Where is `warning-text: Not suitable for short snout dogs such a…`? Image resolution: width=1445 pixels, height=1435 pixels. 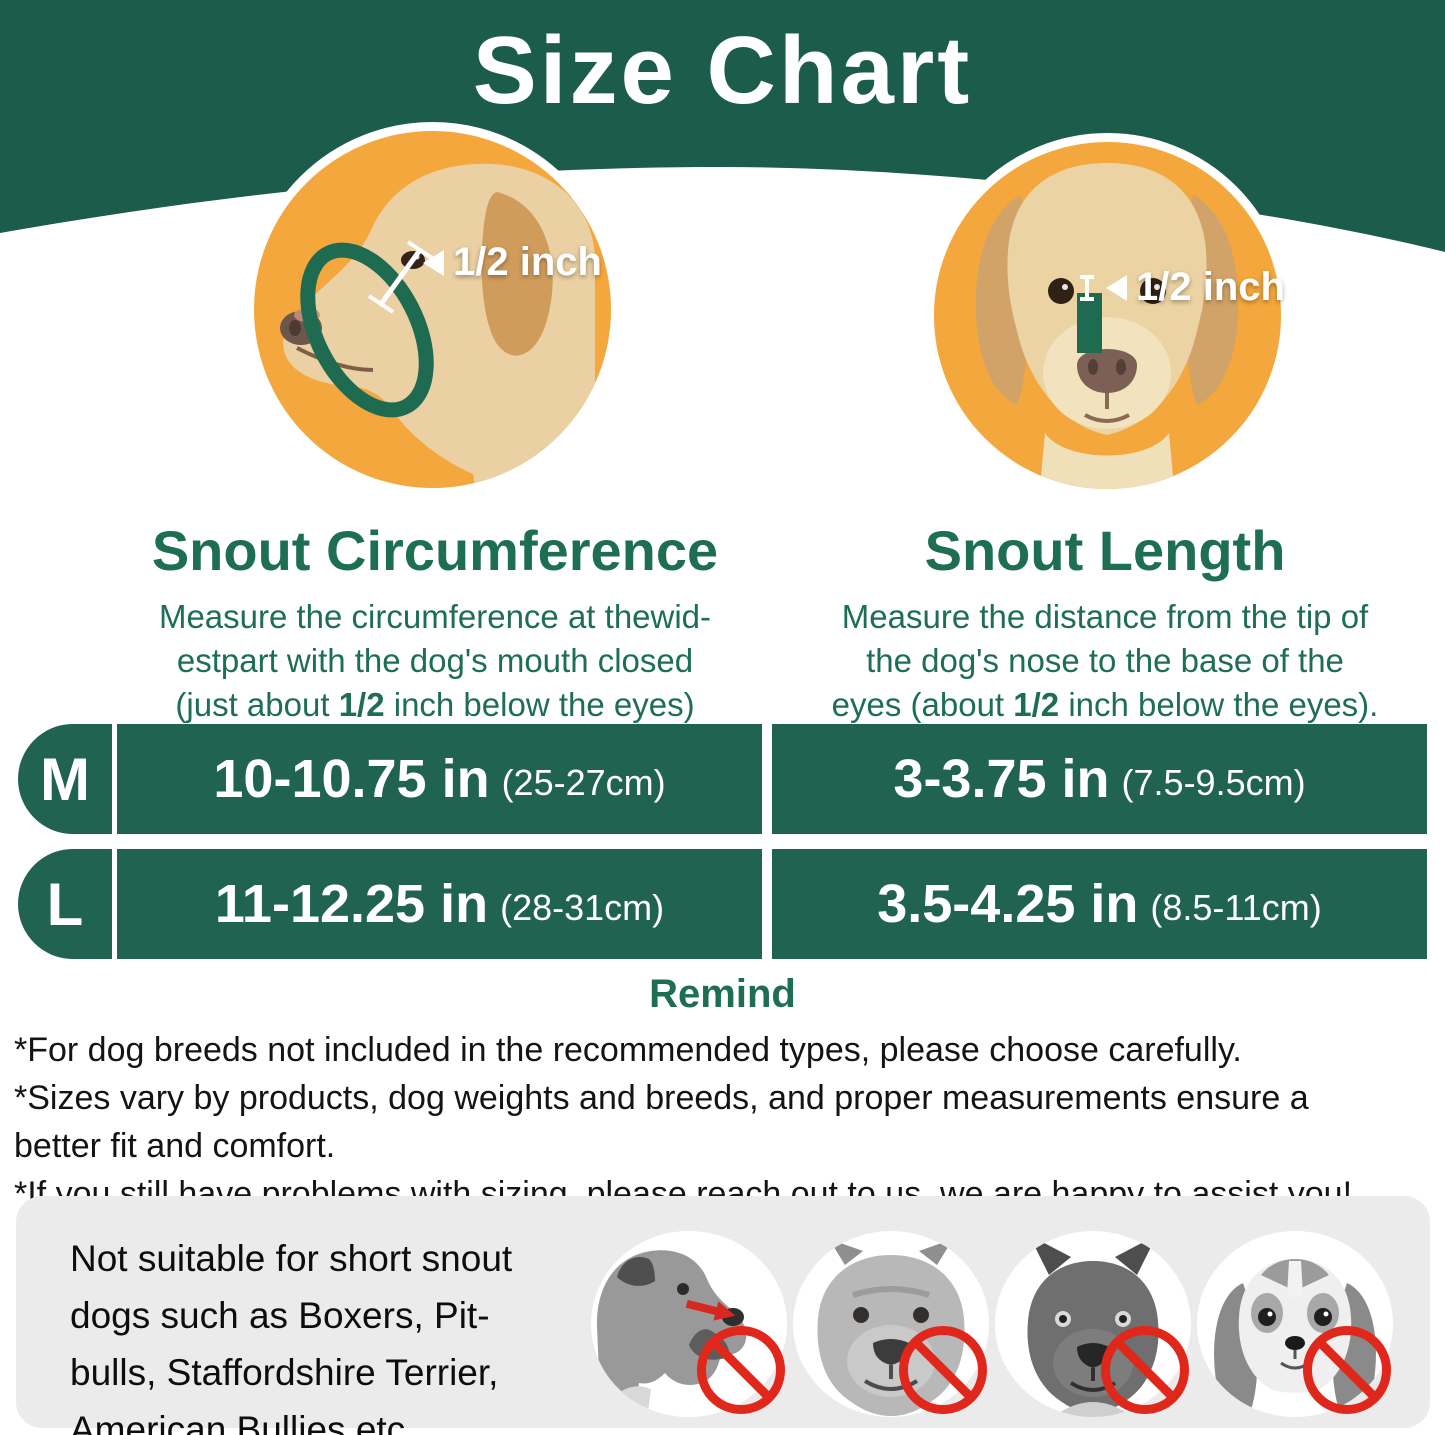 warning-text: Not suitable for short snout dogs such a… is located at coordinates (291, 1336).